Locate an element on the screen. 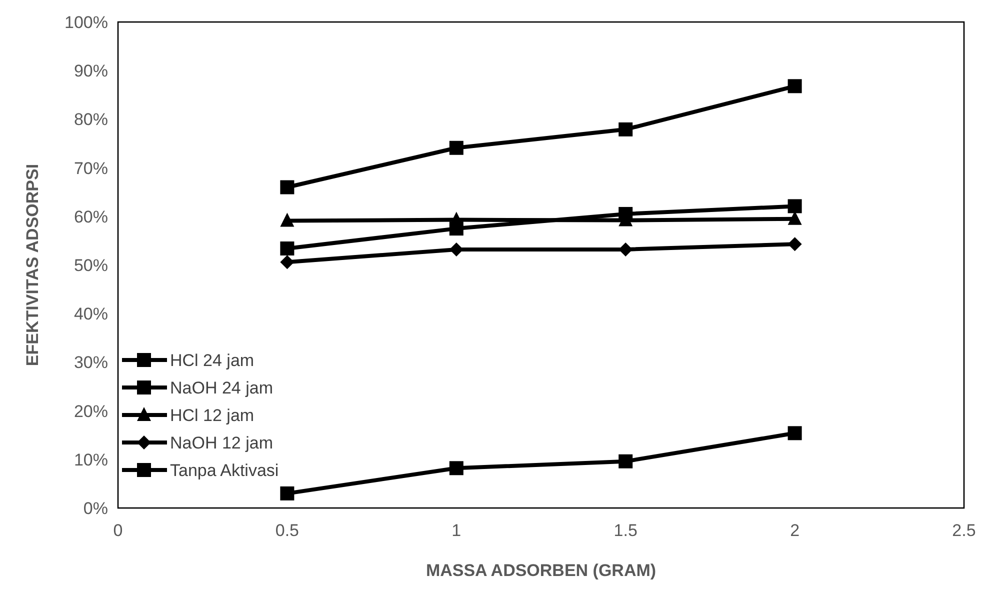 This screenshot has height=594, width=992. y-tick-label: 70% is located at coordinates (91, 168).